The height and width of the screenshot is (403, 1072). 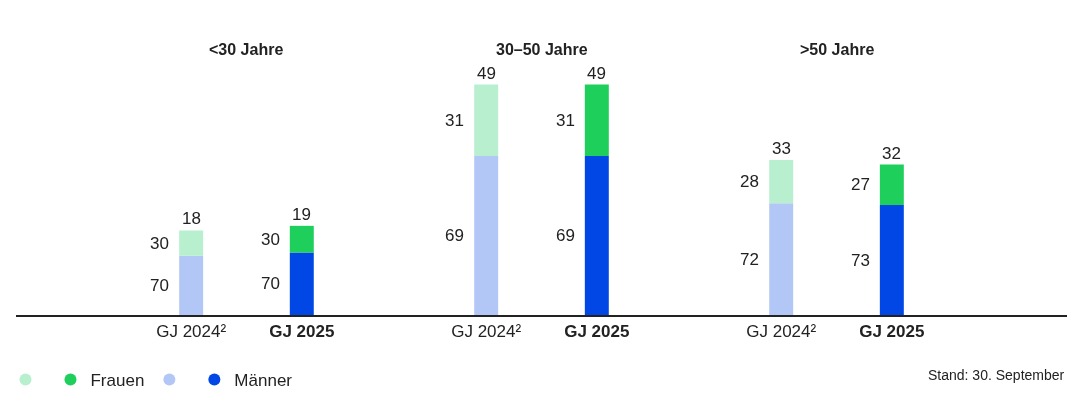 What do you see at coordinates (542, 49) in the screenshot?
I see `text: 30–50 Jahre` at bounding box center [542, 49].